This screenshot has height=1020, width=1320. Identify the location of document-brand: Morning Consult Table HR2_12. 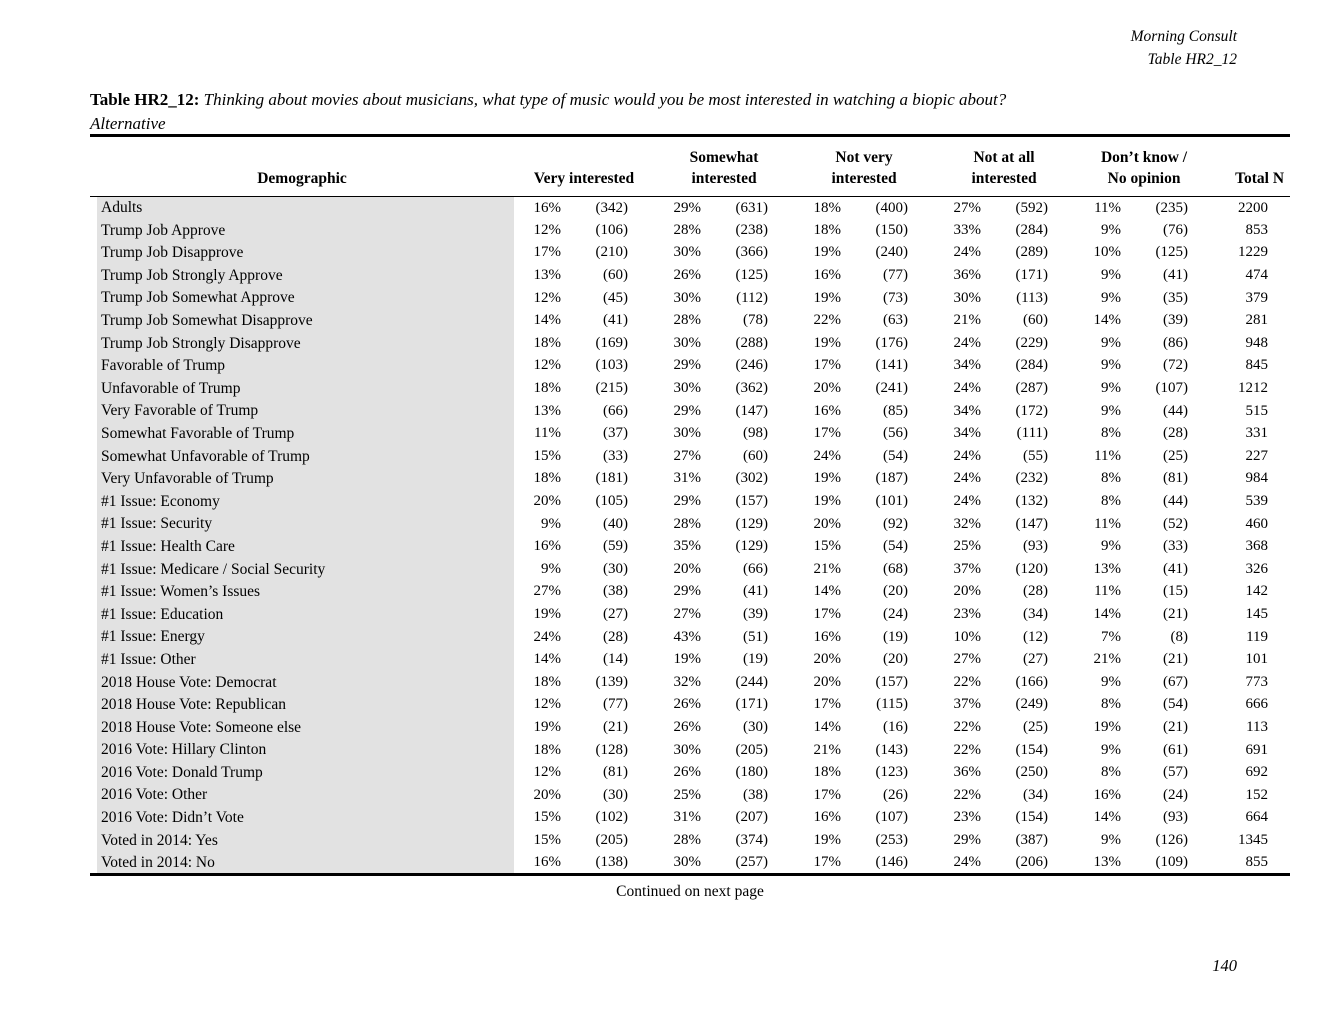
(1184, 48).